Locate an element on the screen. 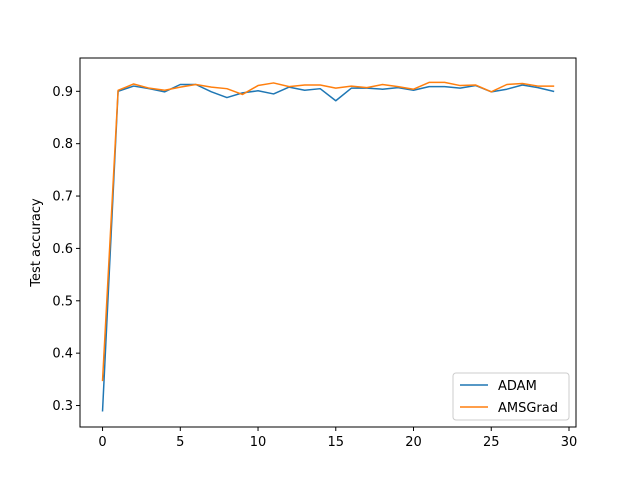  x-tick-label: 0 is located at coordinates (102, 442).